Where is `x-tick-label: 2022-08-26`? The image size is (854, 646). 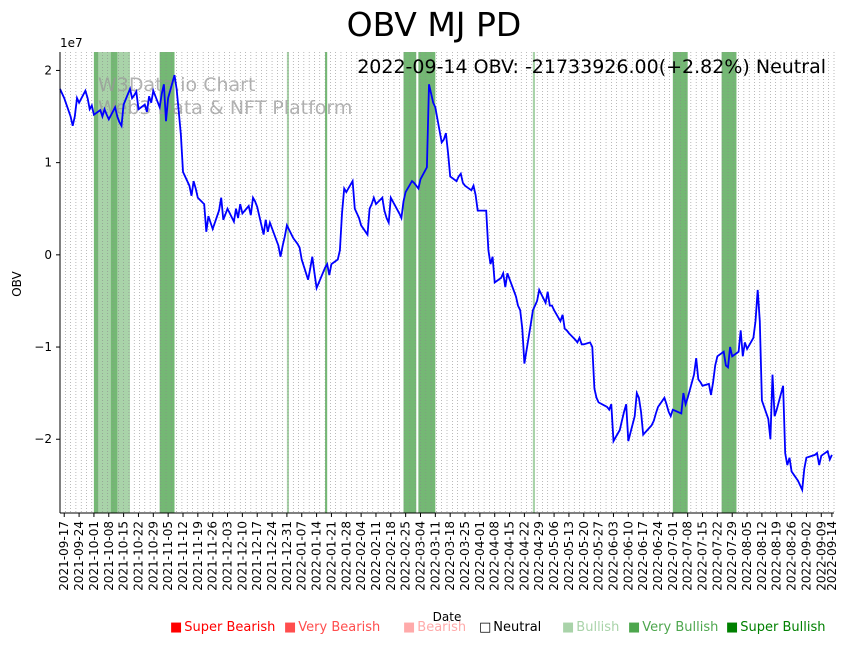
x-tick-label: 2022-08-26 is located at coordinates (792, 556).